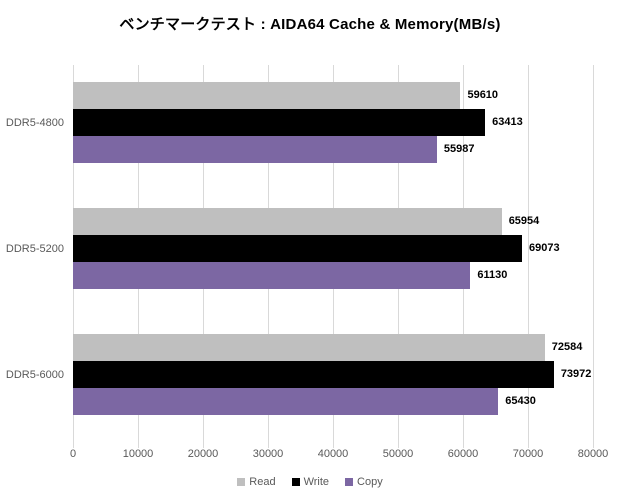 The height and width of the screenshot is (500, 620). I want to click on x-tick-label: 70000, so click(528, 454).